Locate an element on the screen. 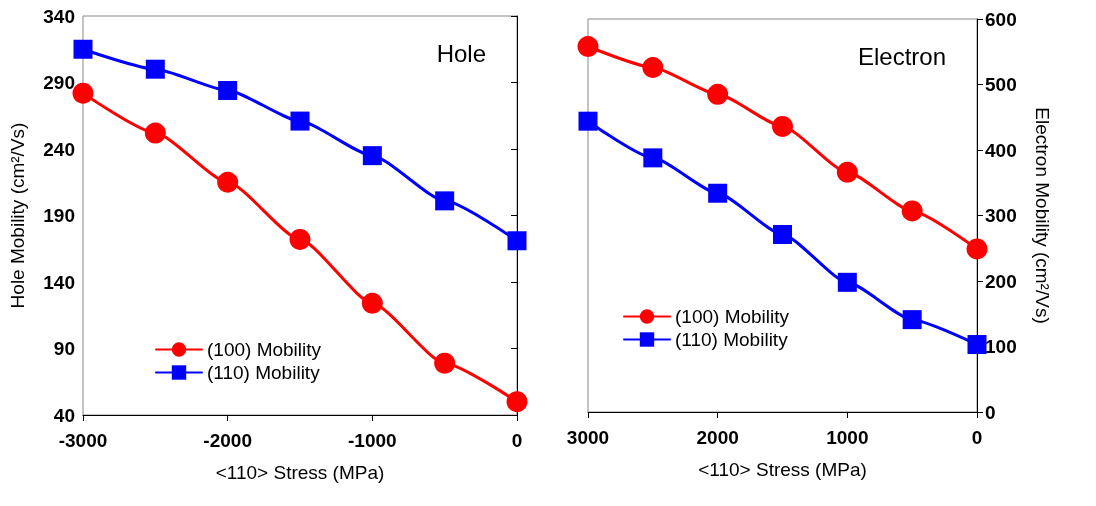 The width and height of the screenshot is (1096, 506). x-tick-label: 2000 is located at coordinates (717, 437).